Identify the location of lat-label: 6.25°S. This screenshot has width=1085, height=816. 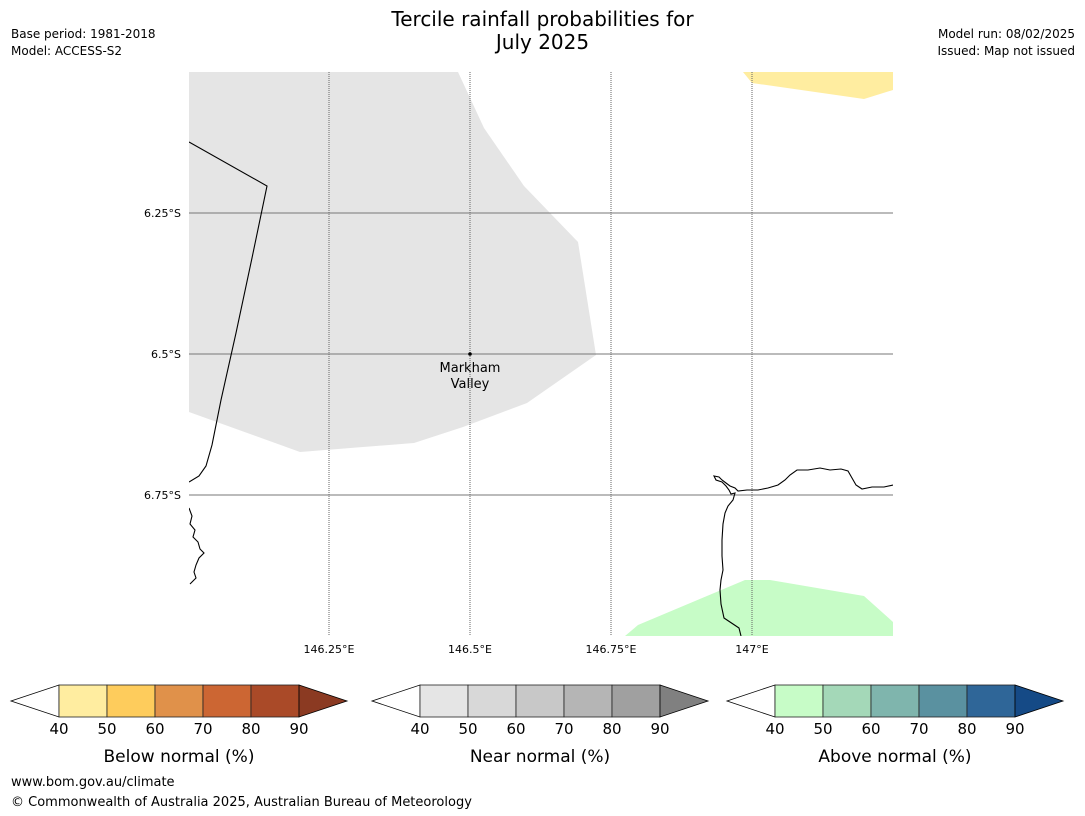
(162, 213).